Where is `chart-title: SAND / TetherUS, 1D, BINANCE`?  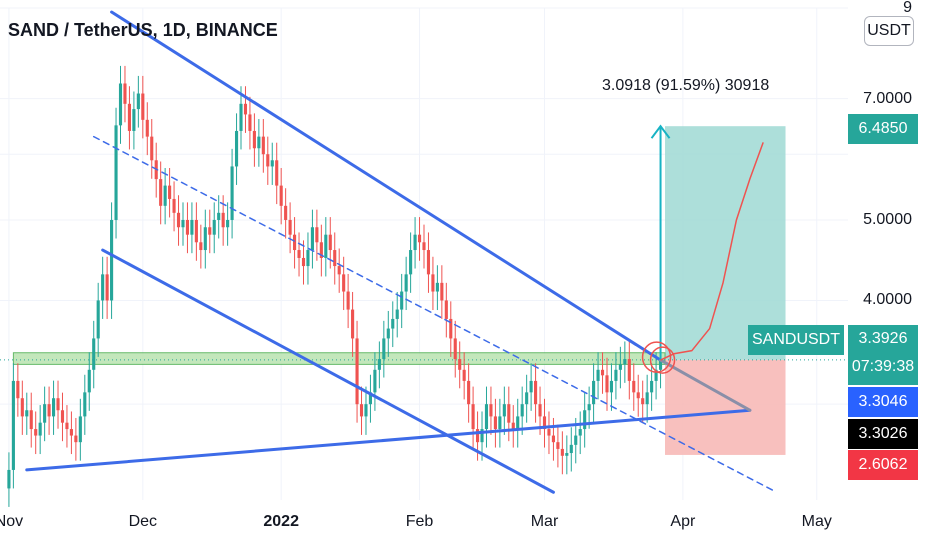
chart-title: SAND / TetherUS, 1D, BINANCE is located at coordinates (143, 30).